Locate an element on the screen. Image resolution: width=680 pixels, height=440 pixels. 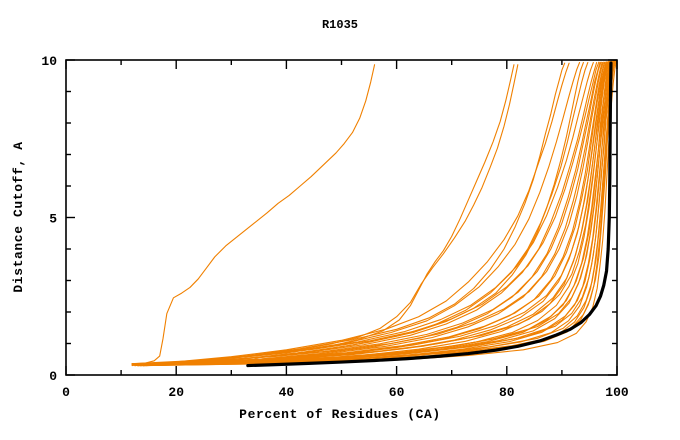
x-axis-label: Percent of Residues (CA) is located at coordinates (340, 414).